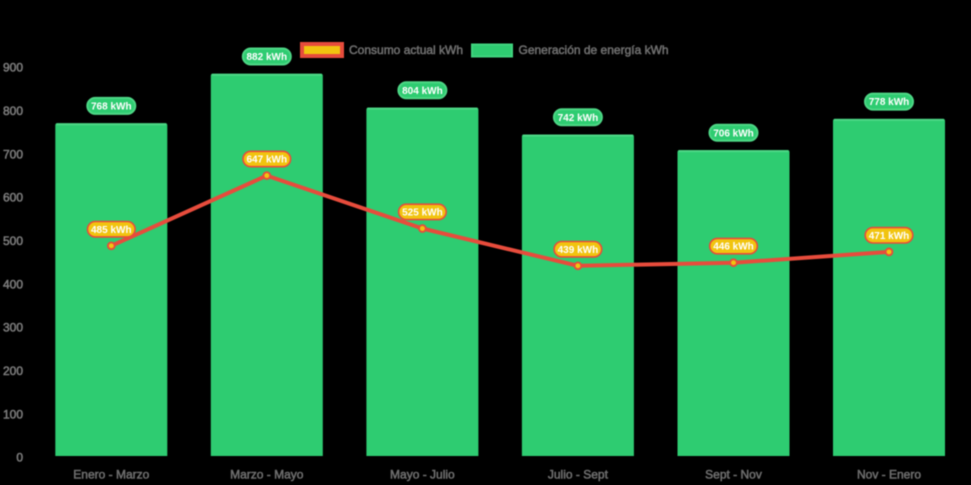  What do you see at coordinates (13, 111) in the screenshot?
I see `svg-text: 800` at bounding box center [13, 111].